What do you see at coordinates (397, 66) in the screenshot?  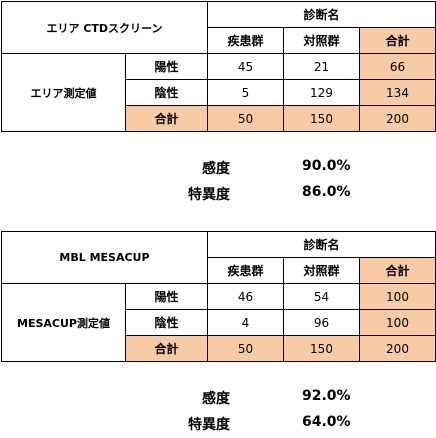 I see `cell-total: 66` at bounding box center [397, 66].